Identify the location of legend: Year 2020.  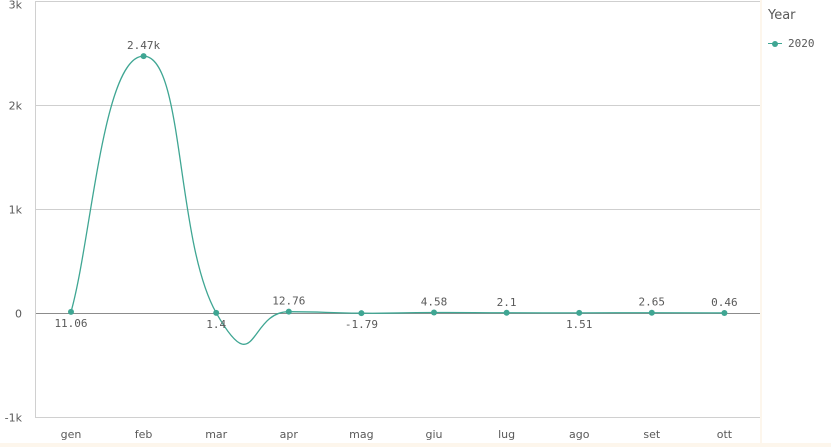
(796, 221).